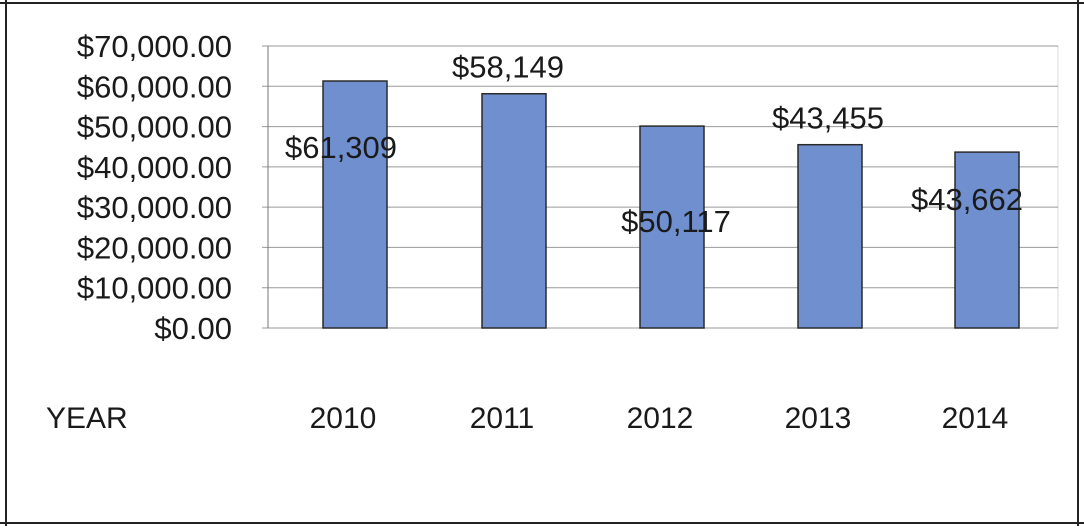 The width and height of the screenshot is (1084, 531). What do you see at coordinates (967, 199) in the screenshot?
I see `data-label-2014: $43,662` at bounding box center [967, 199].